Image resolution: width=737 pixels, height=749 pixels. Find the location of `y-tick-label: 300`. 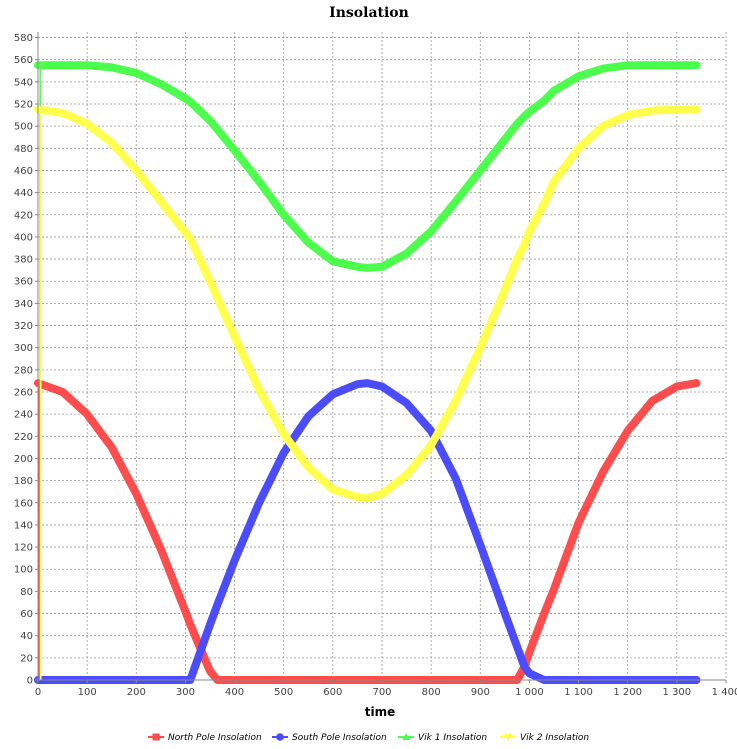

y-tick-label: 300 is located at coordinates (23, 348).